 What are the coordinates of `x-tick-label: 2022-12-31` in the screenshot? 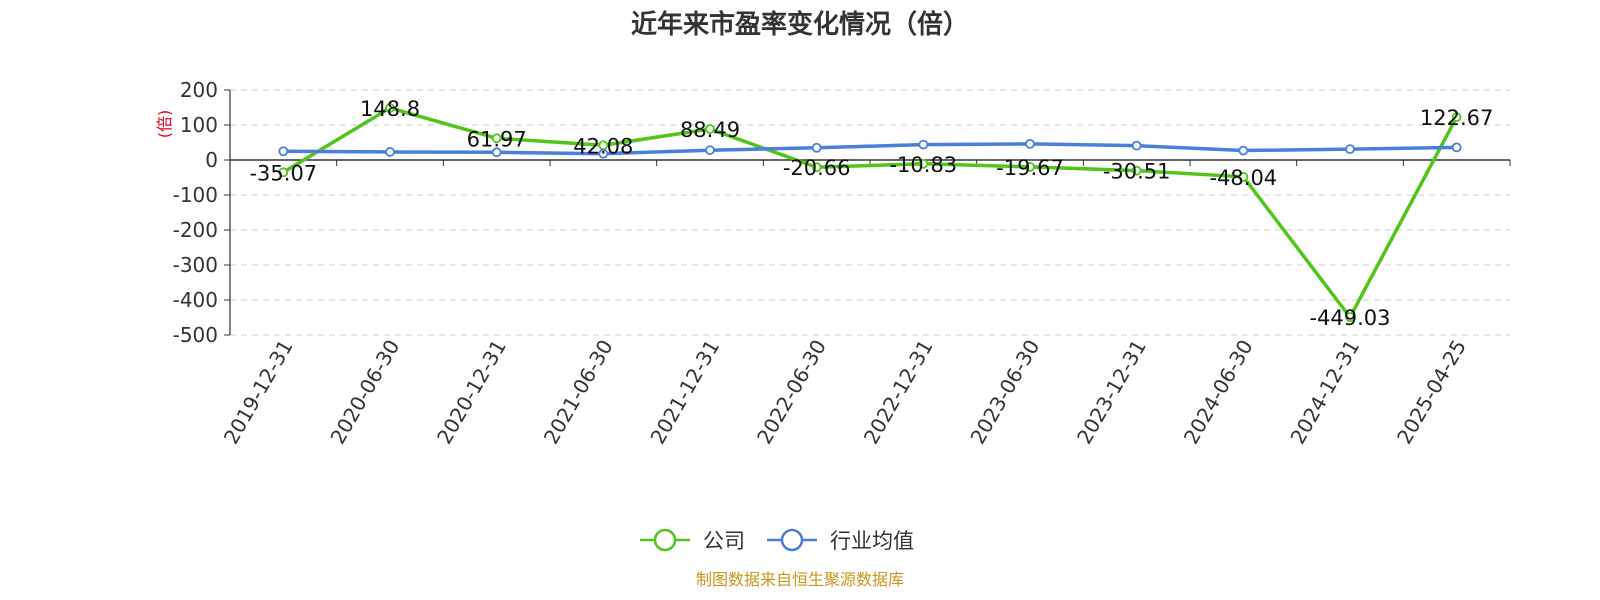 It's located at (898, 391).